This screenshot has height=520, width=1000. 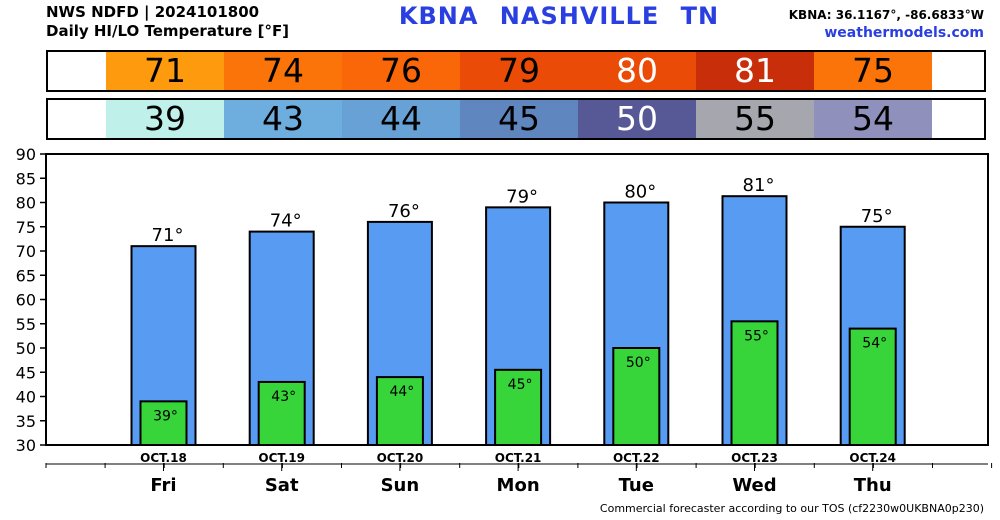 What do you see at coordinates (637, 71) in the screenshot?
I see `high-temp-cell: 80` at bounding box center [637, 71].